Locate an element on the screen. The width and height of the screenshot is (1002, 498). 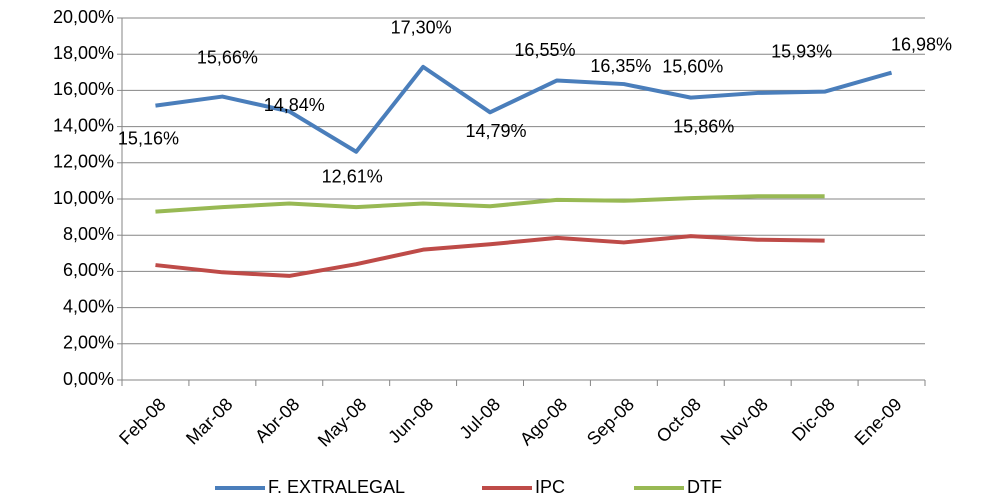
data-label: 14,84% is located at coordinates (294, 105).